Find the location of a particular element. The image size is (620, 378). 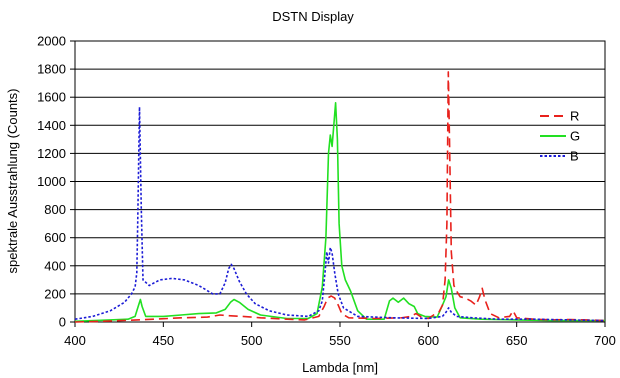

y-tick-label-2000: 2000 is located at coordinates (51, 41).